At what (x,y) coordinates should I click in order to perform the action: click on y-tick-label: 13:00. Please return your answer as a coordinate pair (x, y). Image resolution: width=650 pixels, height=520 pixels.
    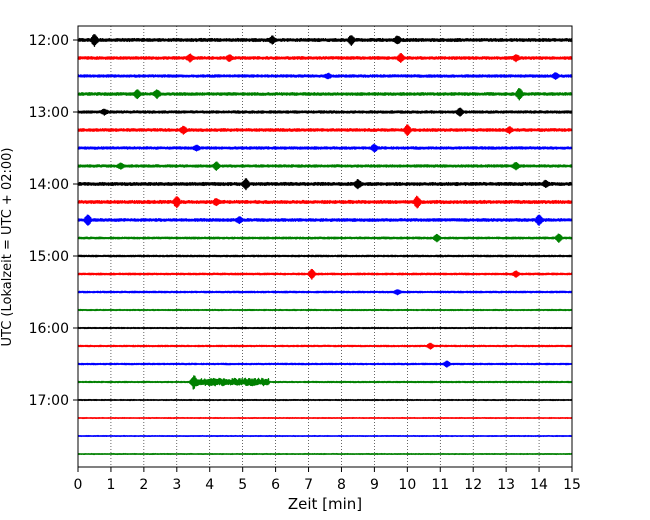
    Looking at the image, I should click on (49, 113).